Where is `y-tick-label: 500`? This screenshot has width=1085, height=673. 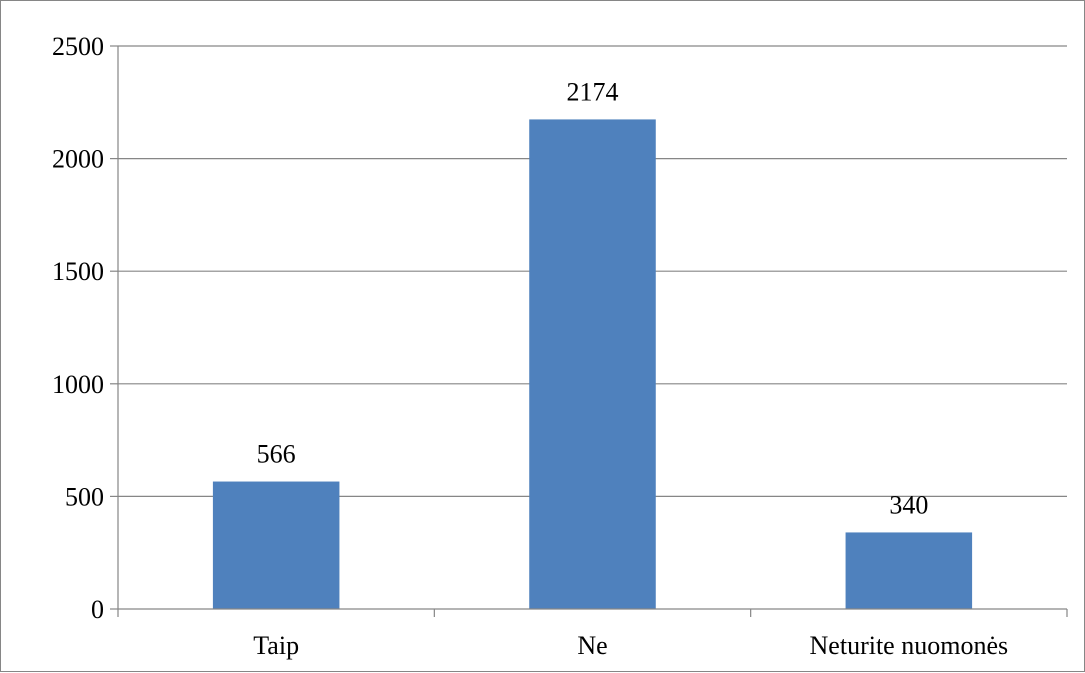 y-tick-label: 500 is located at coordinates (84, 496).